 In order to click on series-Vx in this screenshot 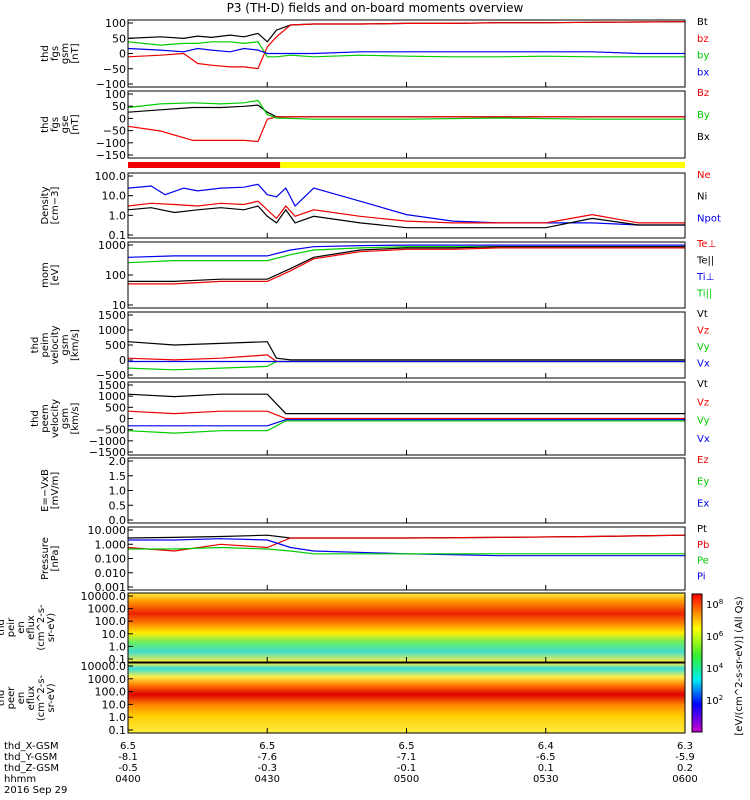, I will do `click(406, 423)`.